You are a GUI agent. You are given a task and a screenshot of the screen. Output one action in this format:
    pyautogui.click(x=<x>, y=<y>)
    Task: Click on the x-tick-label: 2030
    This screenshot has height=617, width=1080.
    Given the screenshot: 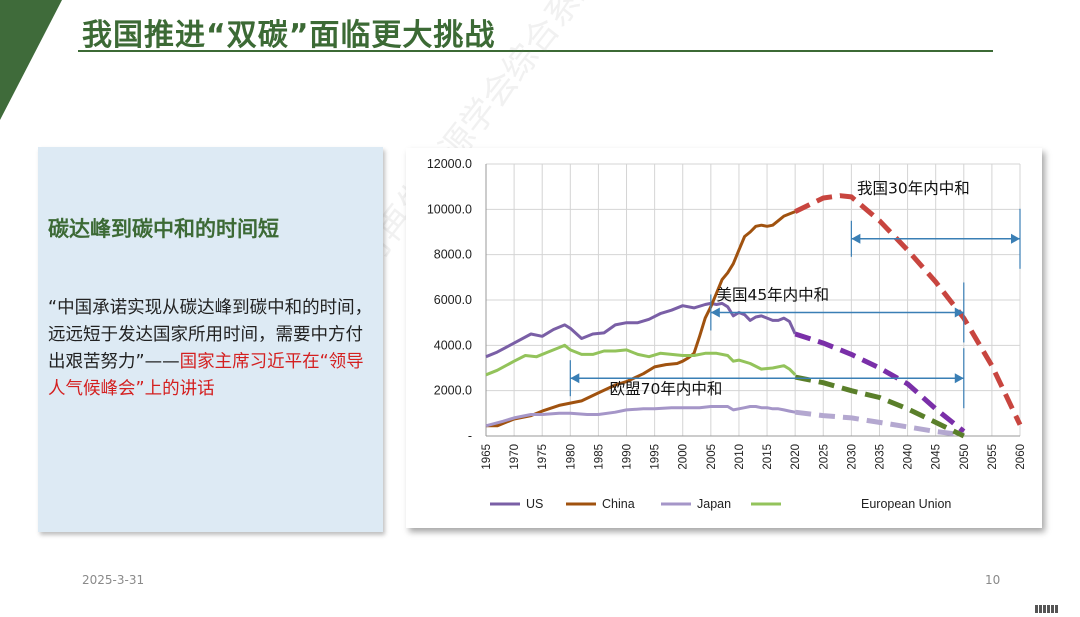 What is the action you would take?
    pyautogui.click(x=852, y=457)
    